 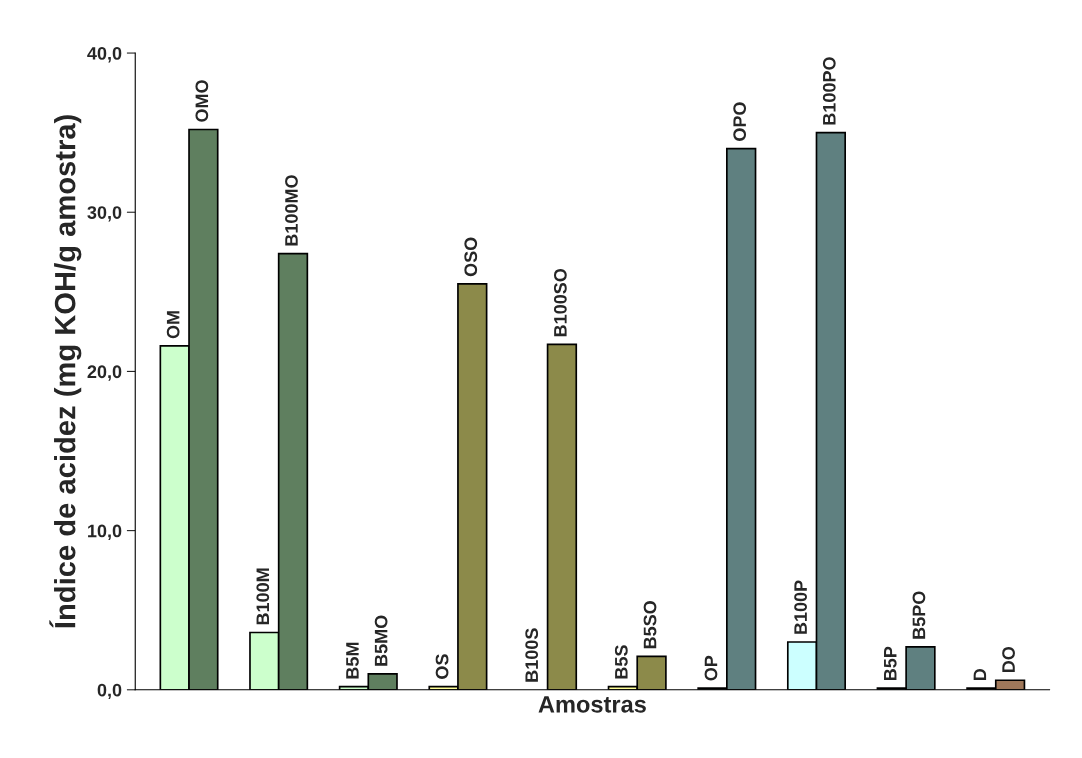 I want to click on y-tick-label: 0,0, so click(x=109, y=691).